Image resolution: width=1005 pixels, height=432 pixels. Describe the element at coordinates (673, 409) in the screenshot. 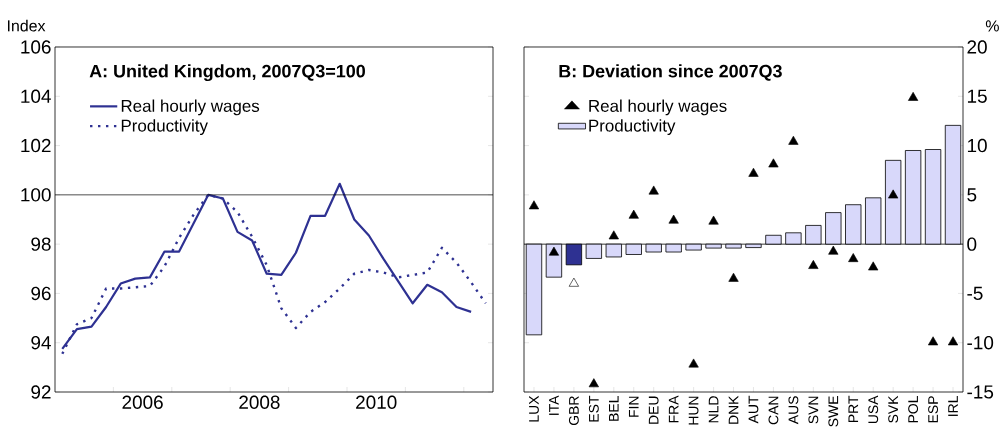

I see `x-tick-label: FRA` at that location.